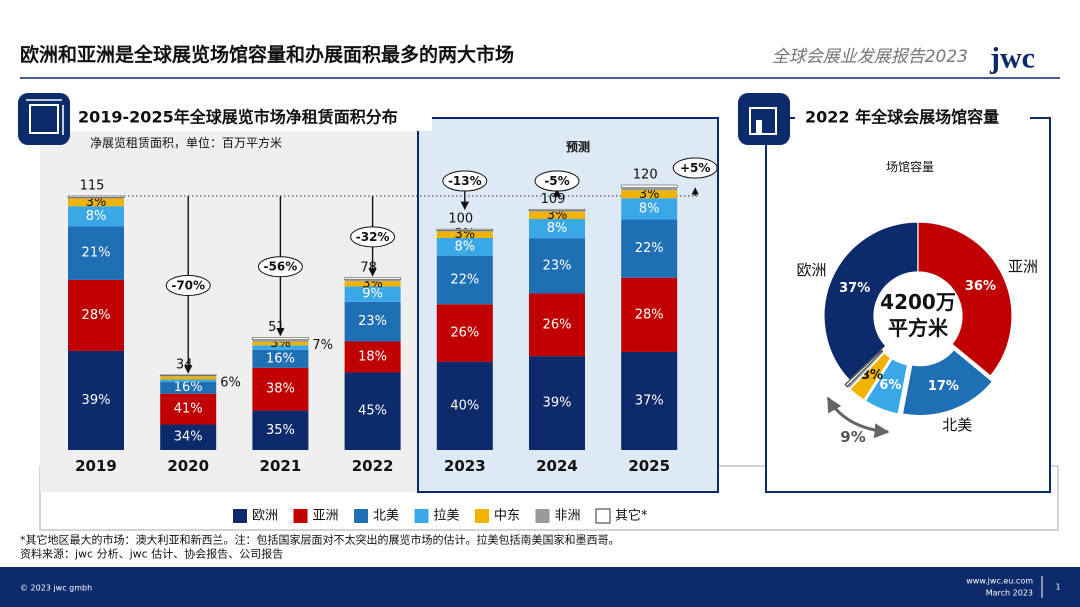  What do you see at coordinates (902, 117) in the screenshot?
I see `donut-title: 2022 年全球会展场馆容量` at bounding box center [902, 117].